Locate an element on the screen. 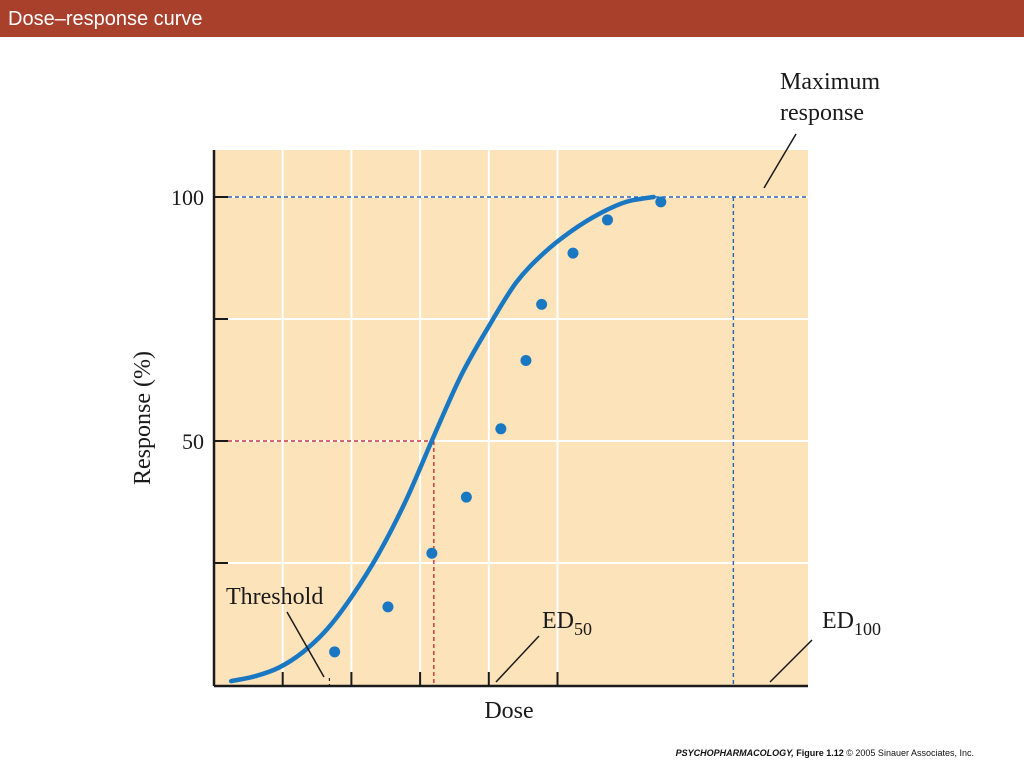 The height and width of the screenshot is (768, 1024). caption-book: PSYCHOPHARMACOLOGY, is located at coordinates (734, 753).